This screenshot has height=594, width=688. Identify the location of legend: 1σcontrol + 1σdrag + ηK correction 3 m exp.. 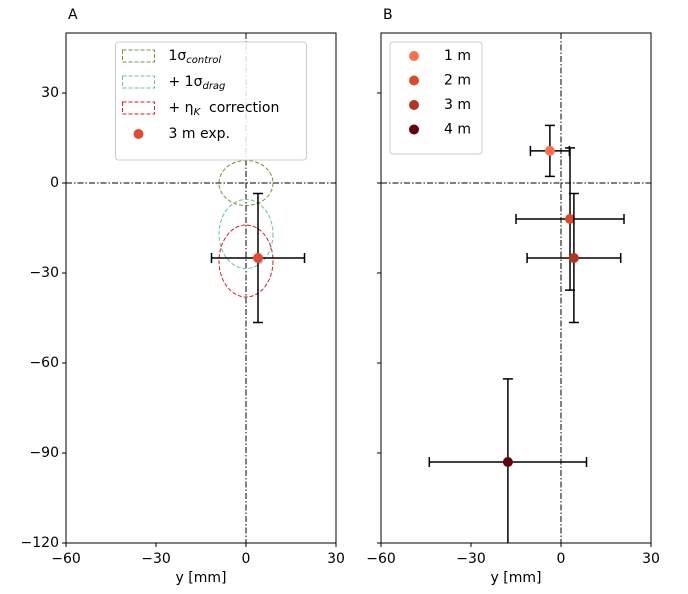
(211, 101).